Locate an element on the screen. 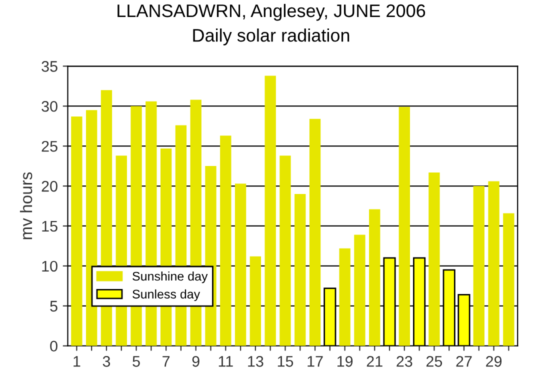 This screenshot has height=378, width=542. y-tick-label: 30 is located at coordinates (50, 106).